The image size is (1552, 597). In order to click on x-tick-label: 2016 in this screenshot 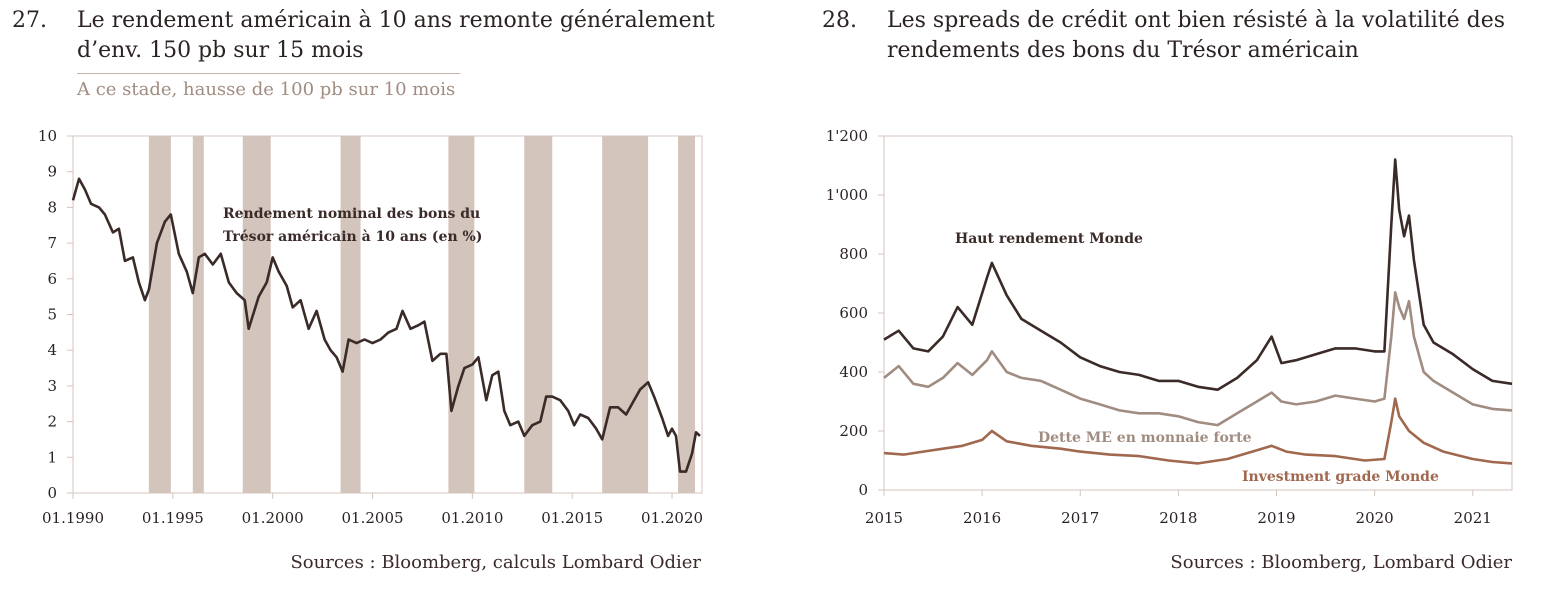, I will do `click(982, 518)`.